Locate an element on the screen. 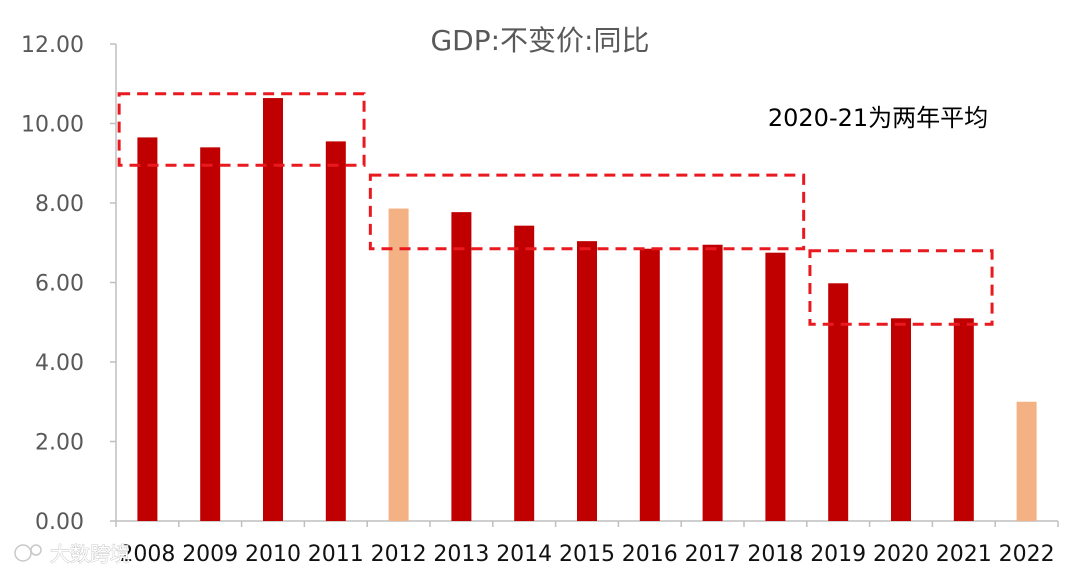 The image size is (1080, 580). chart-title: GDP:不变价:同比 is located at coordinates (539, 40).